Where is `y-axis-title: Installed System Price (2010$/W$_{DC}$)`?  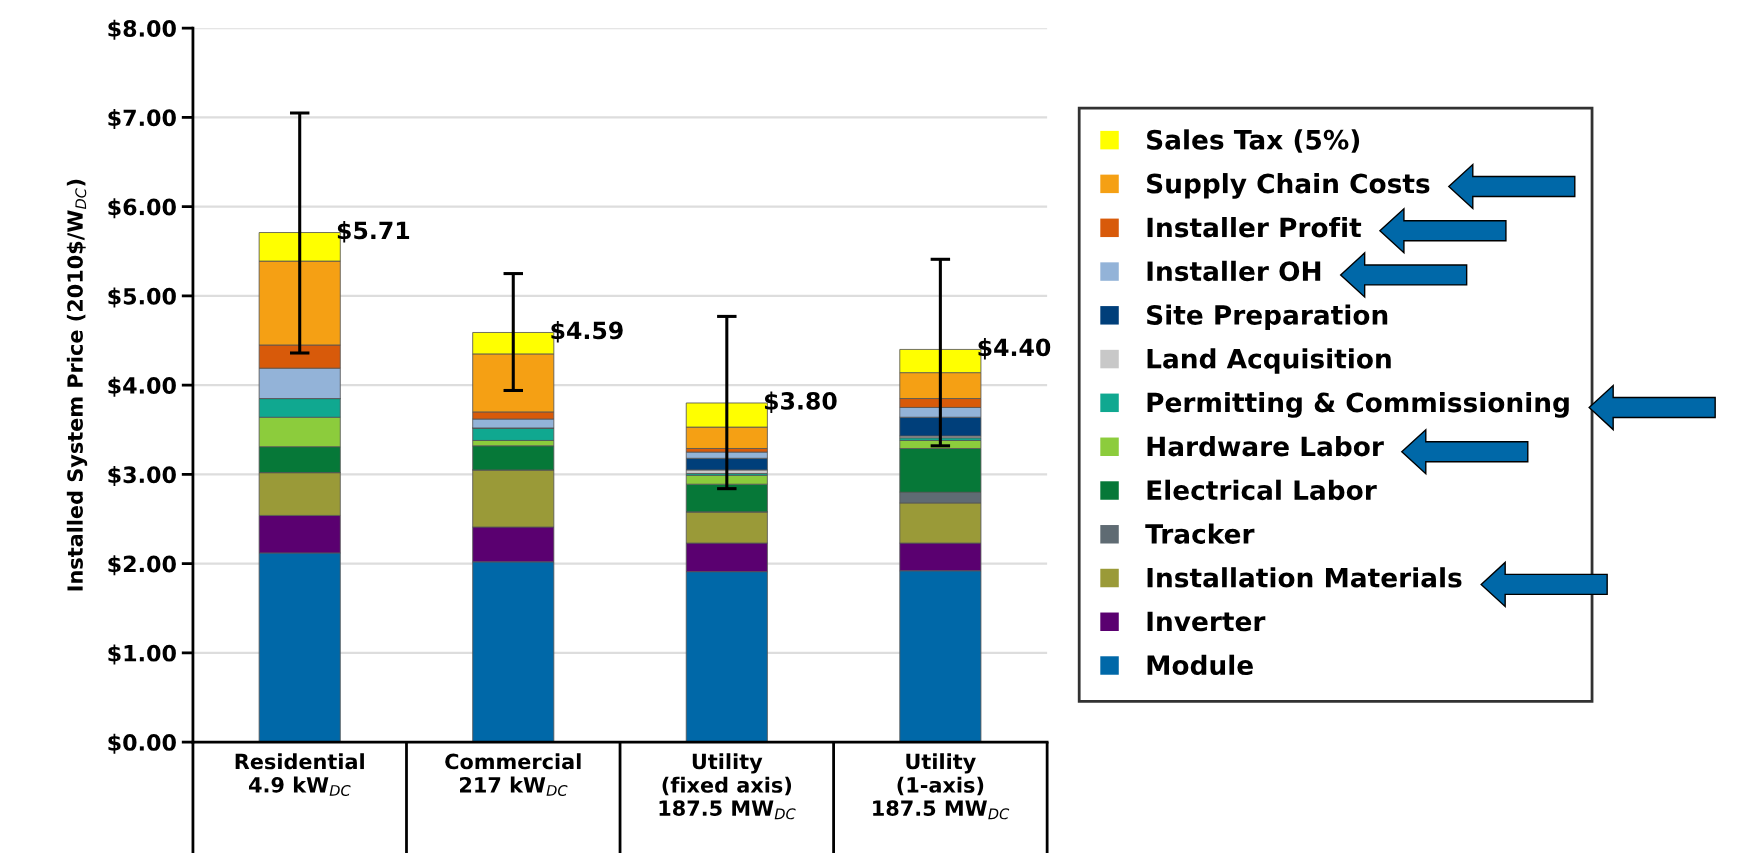 y-axis-title: Installed System Price (2010$/W$_{DC}$) is located at coordinates (77, 385).